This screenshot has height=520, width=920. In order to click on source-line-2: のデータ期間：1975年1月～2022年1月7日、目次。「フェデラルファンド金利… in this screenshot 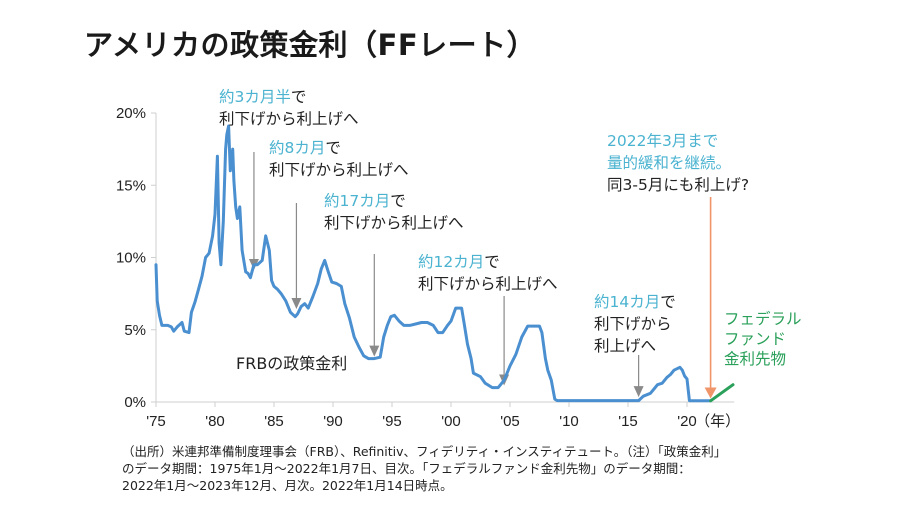, I will do `click(406, 468)`.